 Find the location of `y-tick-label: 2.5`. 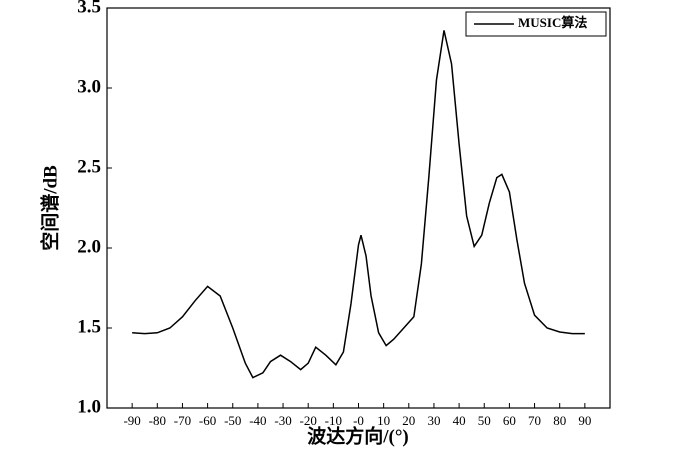

y-tick-label: 2.5 is located at coordinates (89, 166).